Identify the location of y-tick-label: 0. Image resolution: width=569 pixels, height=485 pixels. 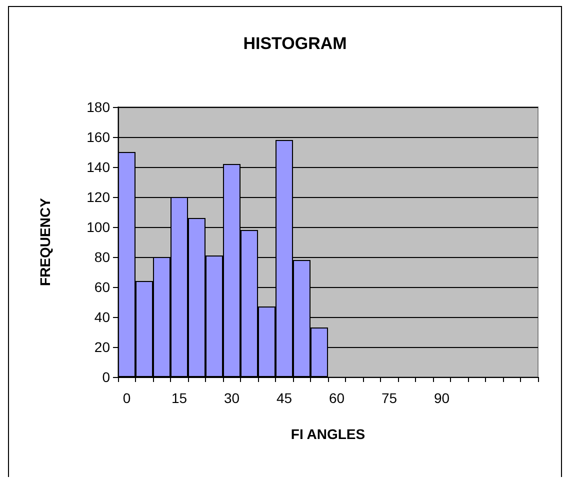
(106, 377).